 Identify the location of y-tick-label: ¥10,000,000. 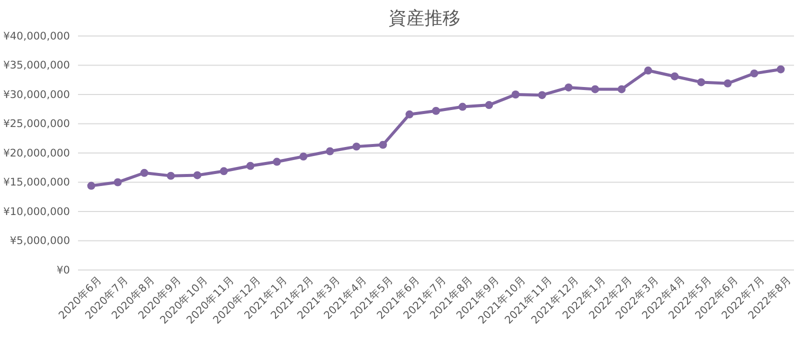
(36, 212).